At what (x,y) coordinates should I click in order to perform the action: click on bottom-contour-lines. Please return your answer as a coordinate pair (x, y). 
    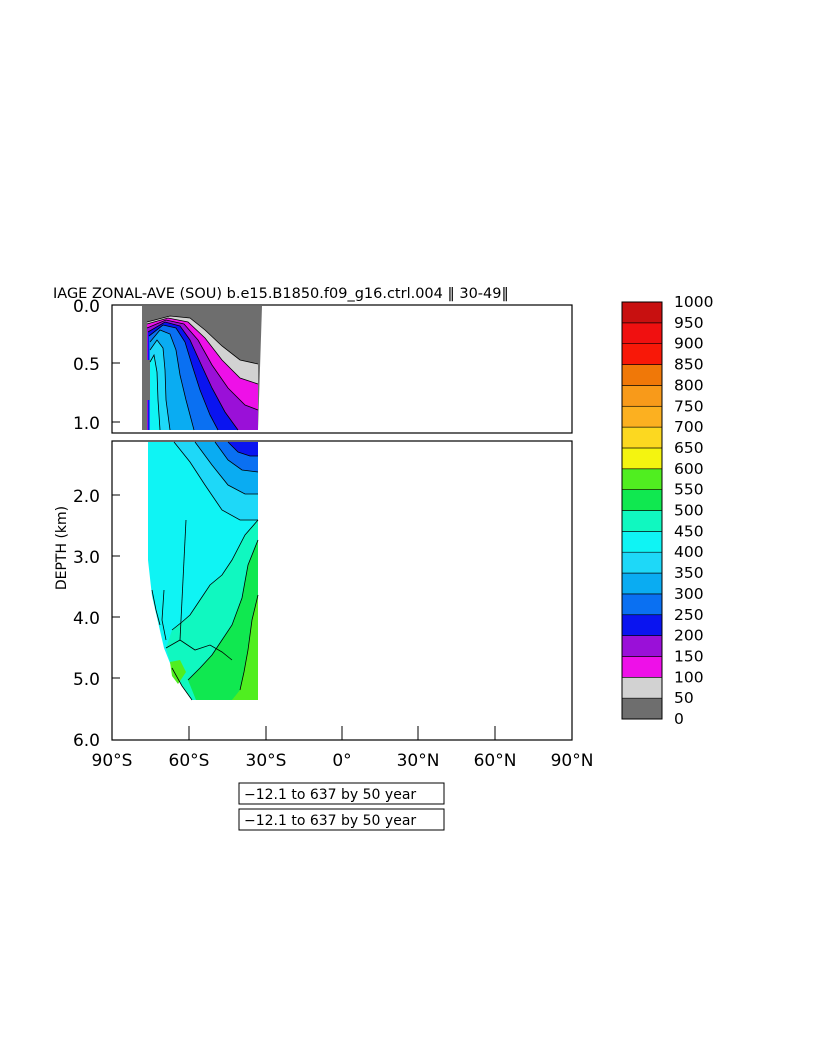
    Looking at the image, I should click on (205, 571).